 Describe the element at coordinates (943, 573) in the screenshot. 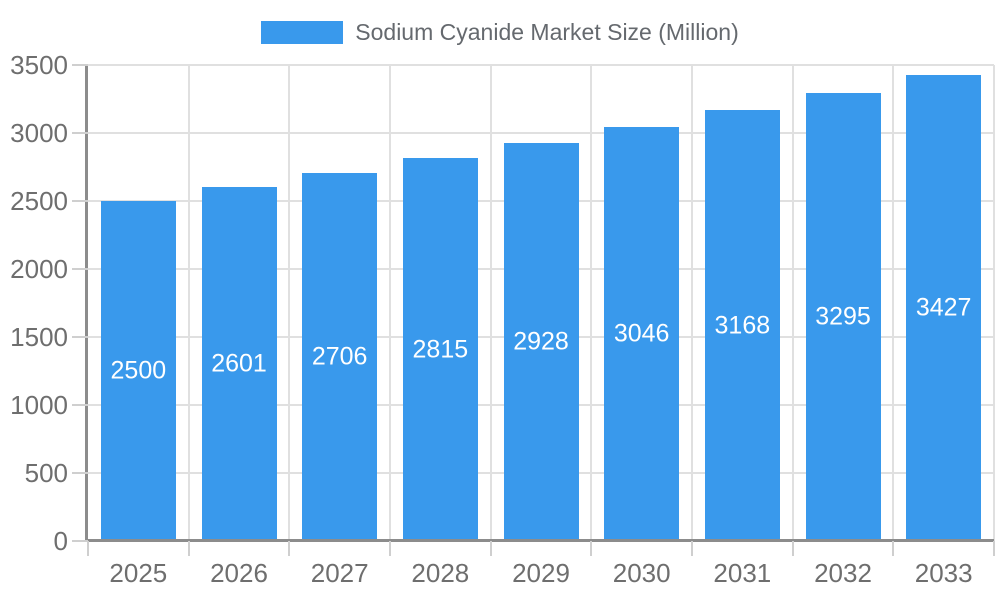

I see `x-tick-label: 2033` at that location.